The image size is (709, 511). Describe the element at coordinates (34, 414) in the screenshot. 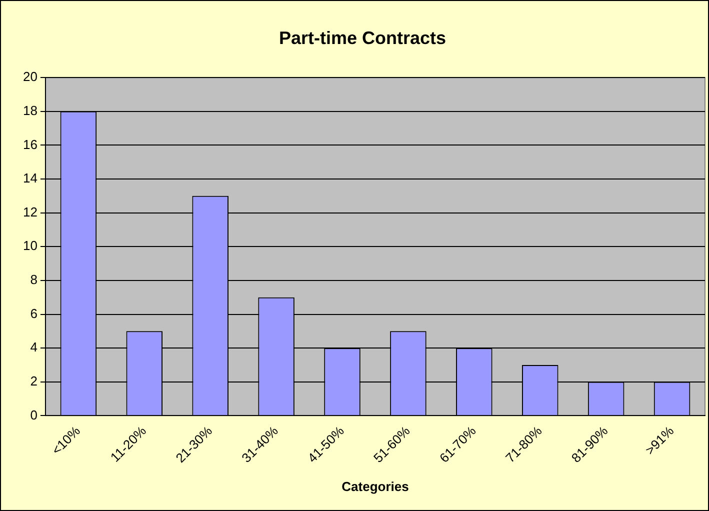

I see `y-tick-label: 0` at that location.